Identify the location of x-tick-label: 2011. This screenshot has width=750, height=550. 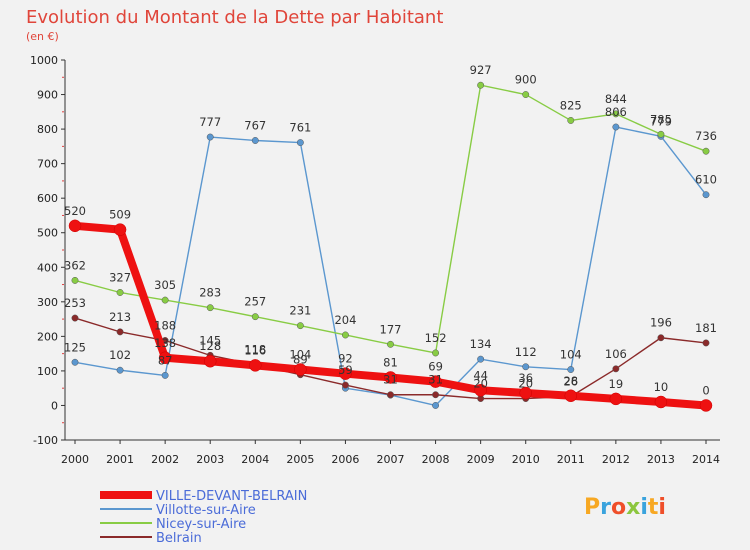
(571, 459).